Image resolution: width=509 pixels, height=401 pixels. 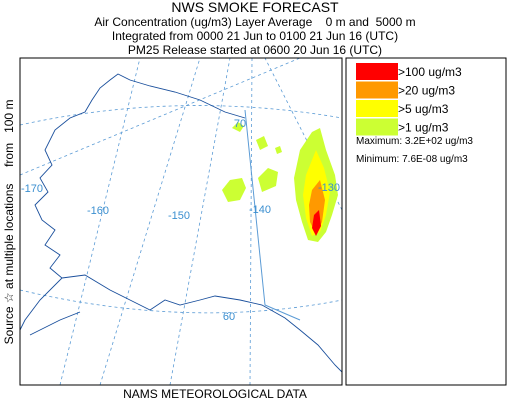 What do you see at coordinates (414, 141) in the screenshot?
I see `legend-maximum: Maximum: 3.2E+02 ug/m3` at bounding box center [414, 141].